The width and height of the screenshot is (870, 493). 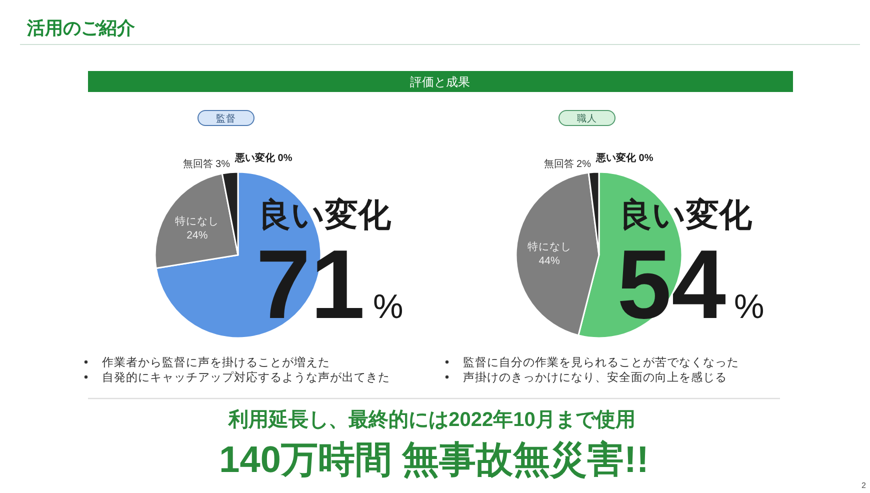 What do you see at coordinates (864, 485) in the screenshot?
I see `text: 2` at bounding box center [864, 485].